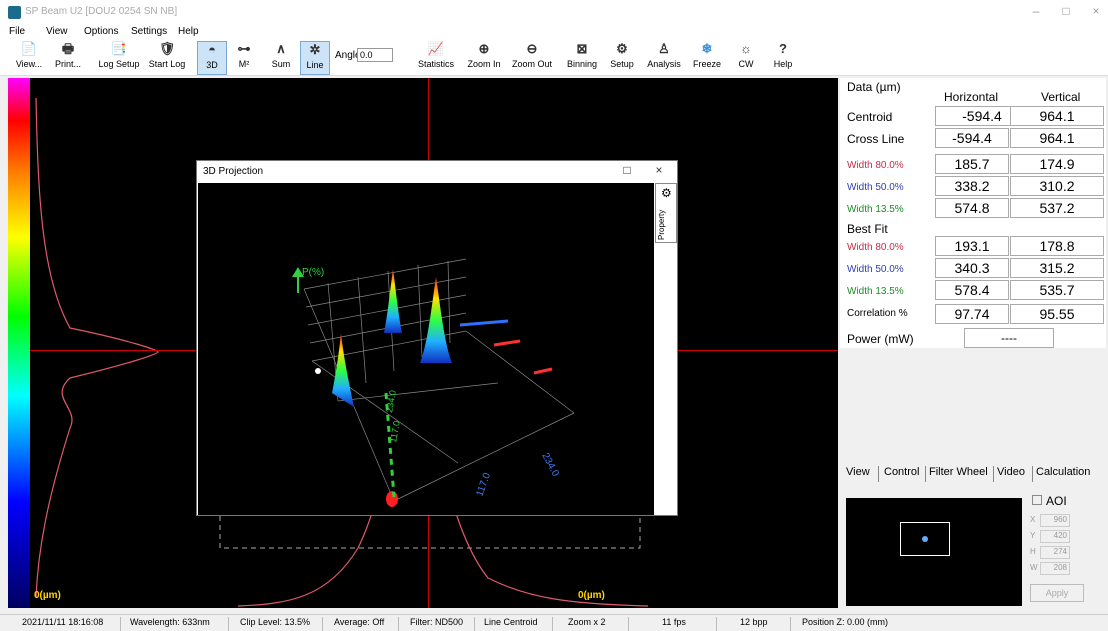 This screenshot has width=1108, height=631. Describe the element at coordinates (958, 472) in the screenshot. I see `tab-filter-wheel: Filter Wheel` at that location.